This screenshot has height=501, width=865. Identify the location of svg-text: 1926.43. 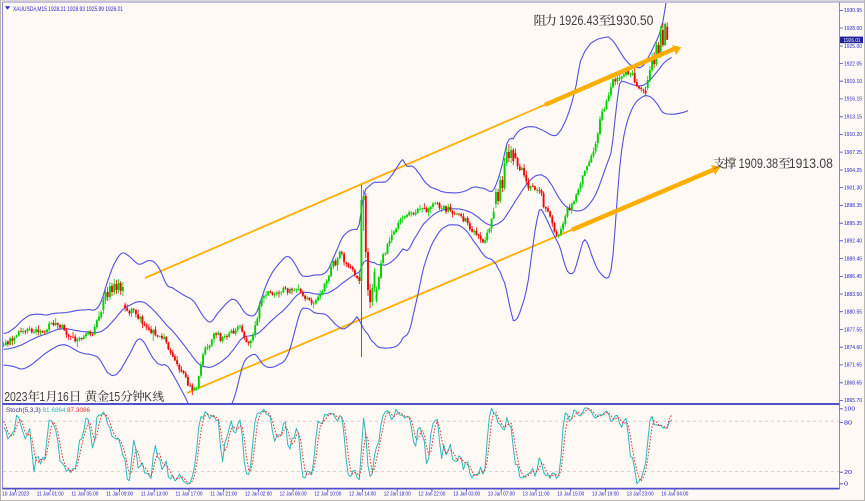
(579, 20).